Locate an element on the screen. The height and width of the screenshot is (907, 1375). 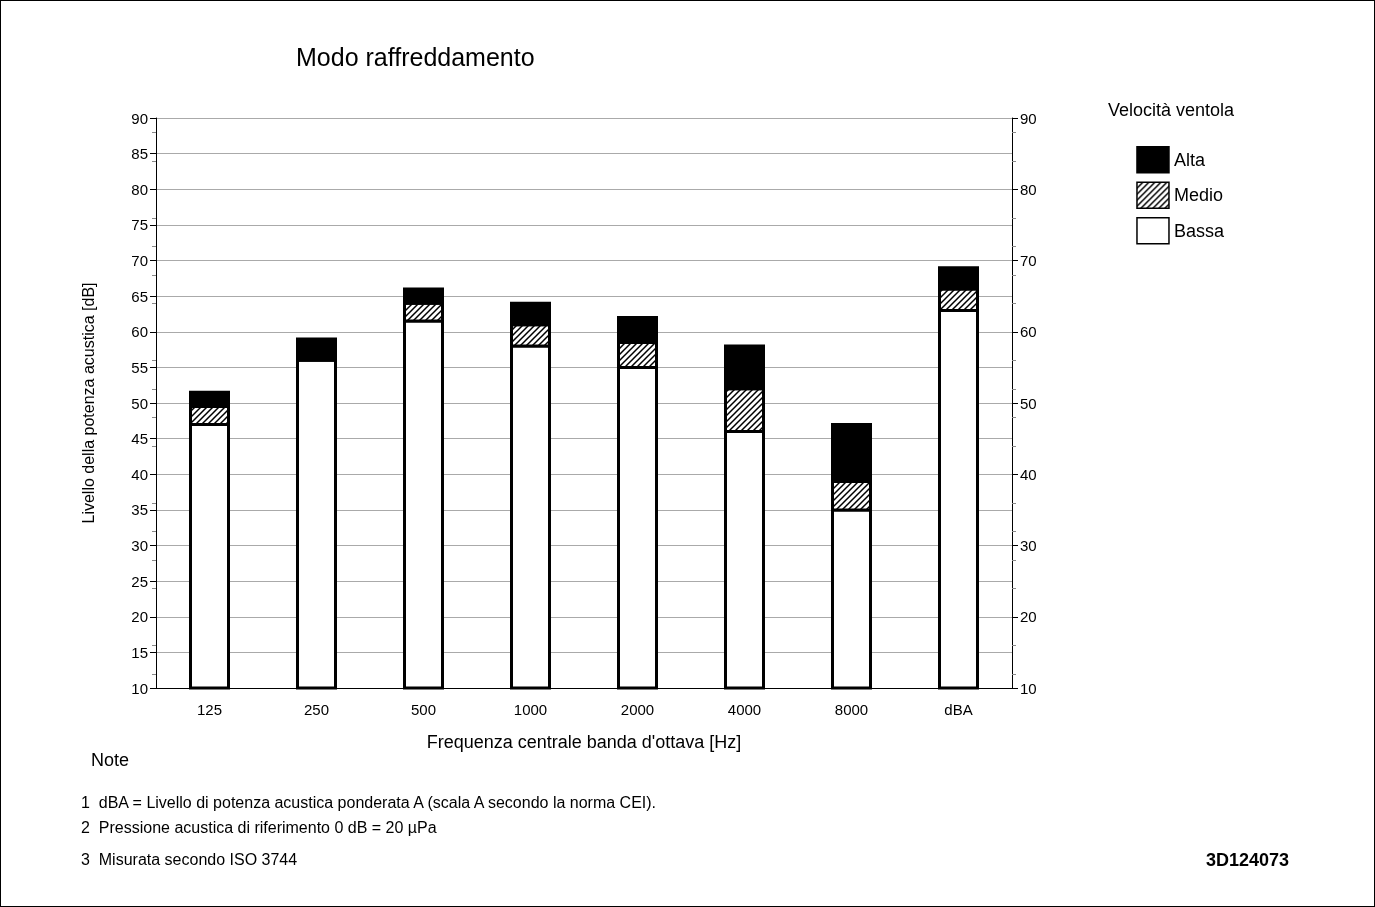
y2-tick-label: 30 is located at coordinates (1028, 545).